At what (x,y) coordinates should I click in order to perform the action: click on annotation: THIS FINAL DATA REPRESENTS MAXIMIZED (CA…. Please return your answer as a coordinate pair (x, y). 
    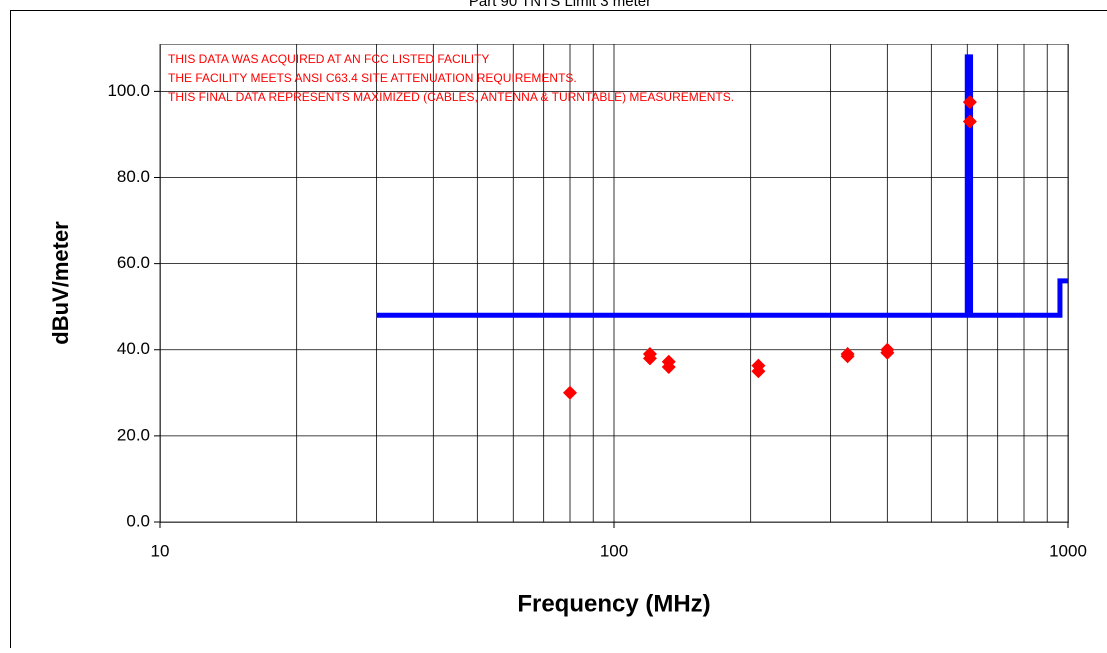
    Looking at the image, I should click on (451, 97).